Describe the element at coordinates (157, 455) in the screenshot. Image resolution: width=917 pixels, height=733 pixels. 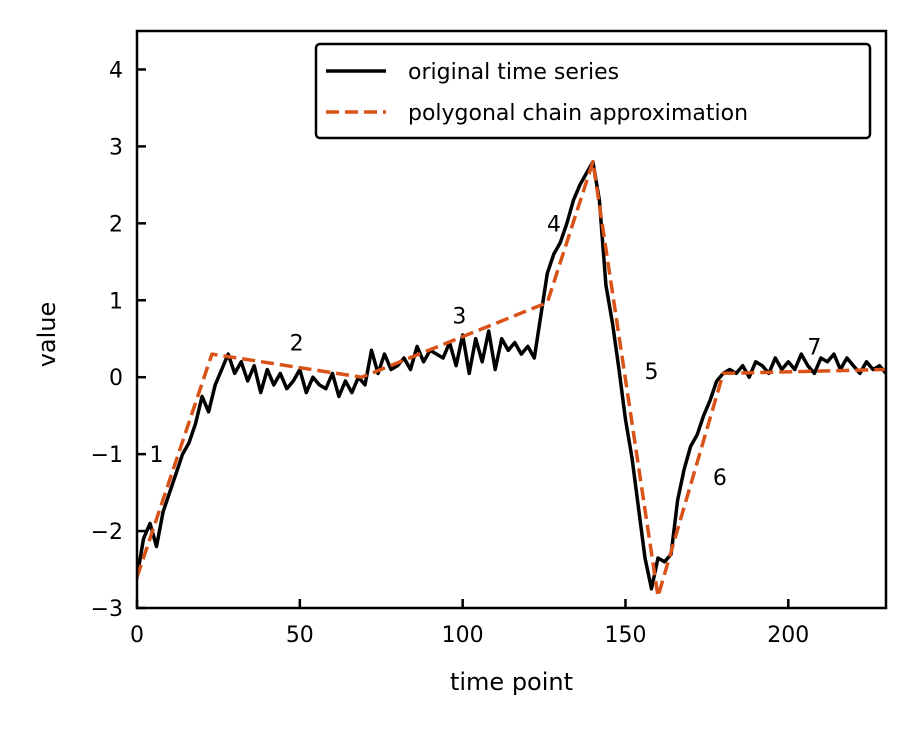
I see `segment-label: 1` at that location.